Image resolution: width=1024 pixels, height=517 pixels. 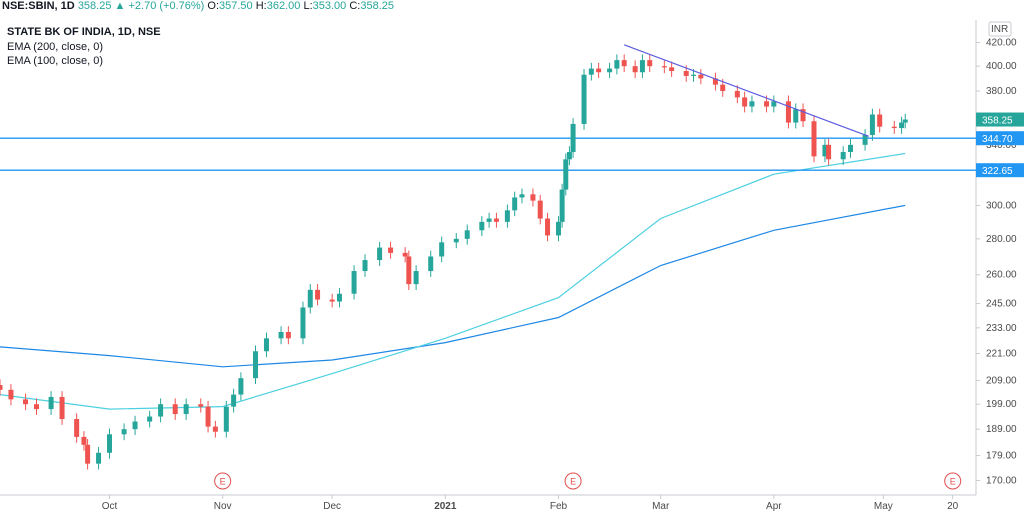 What do you see at coordinates (55, 47) in the screenshot?
I see `legend-ema200: EMA (200, close, 0)` at bounding box center [55, 47].